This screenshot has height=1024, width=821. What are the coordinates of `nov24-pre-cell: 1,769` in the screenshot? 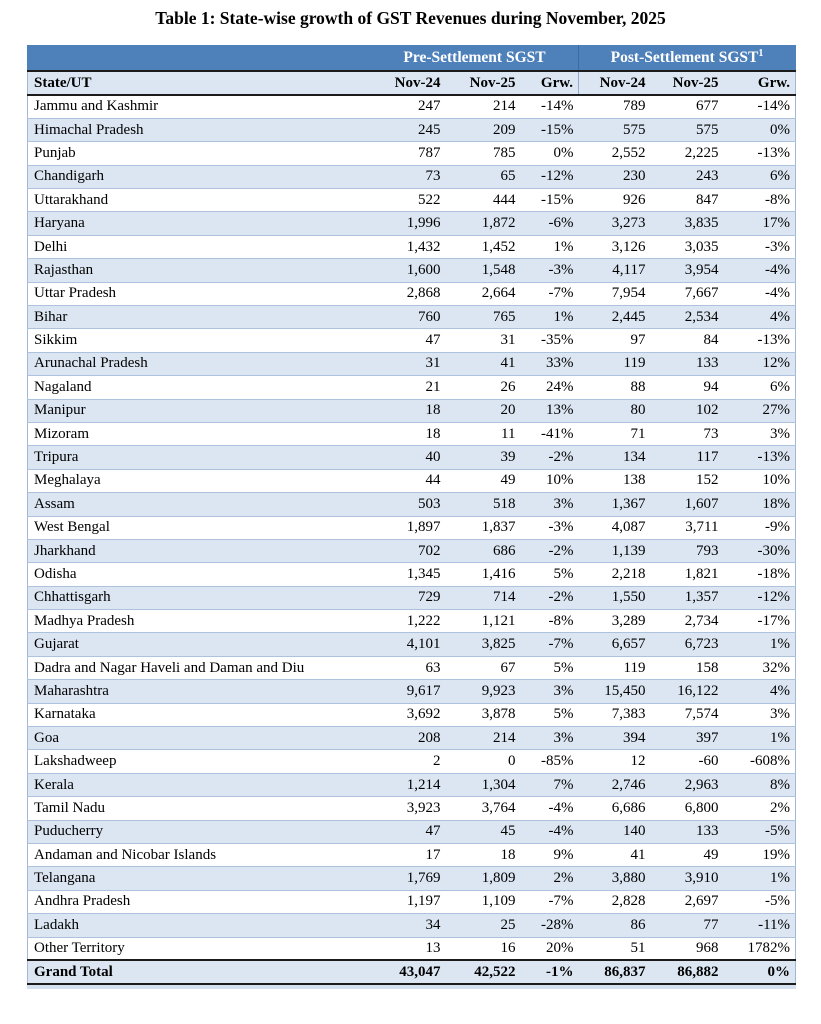 It's located at (408, 878).